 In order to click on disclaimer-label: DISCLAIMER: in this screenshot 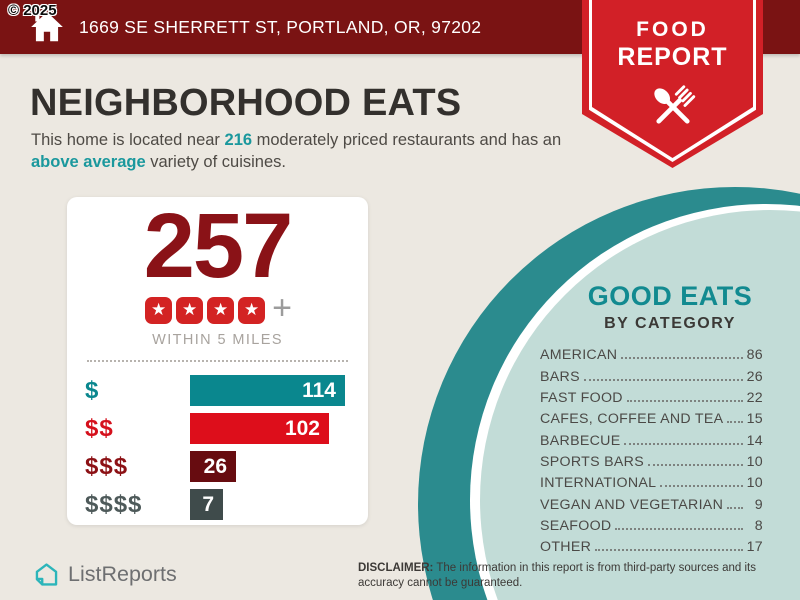, I will do `click(396, 568)`.